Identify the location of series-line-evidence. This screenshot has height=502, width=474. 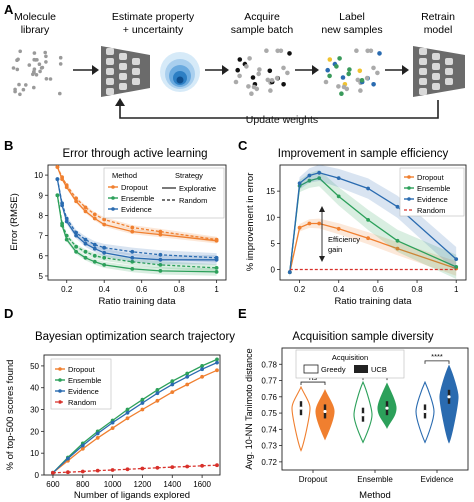
(373, 222).